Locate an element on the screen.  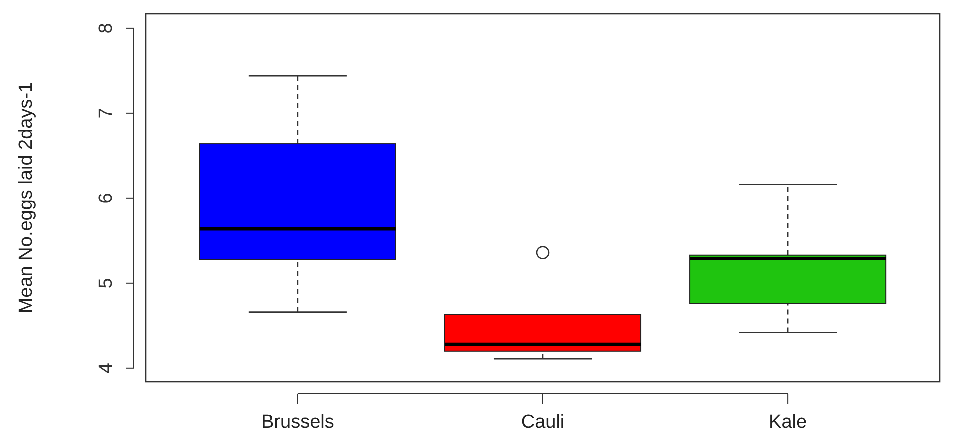
x-tick-label: Cauli is located at coordinates (543, 422).